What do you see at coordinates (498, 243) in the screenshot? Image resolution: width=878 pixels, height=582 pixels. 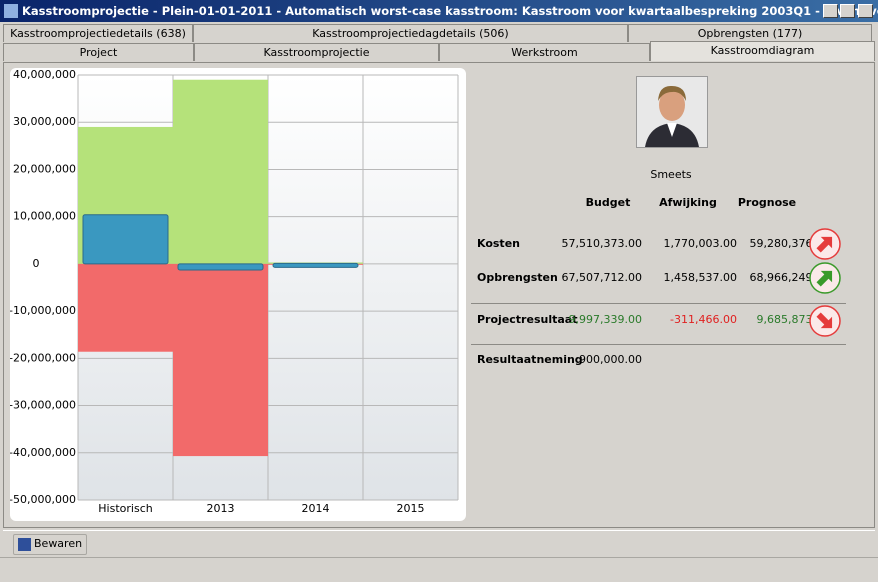 I see `row-label: Kosten` at bounding box center [498, 243].